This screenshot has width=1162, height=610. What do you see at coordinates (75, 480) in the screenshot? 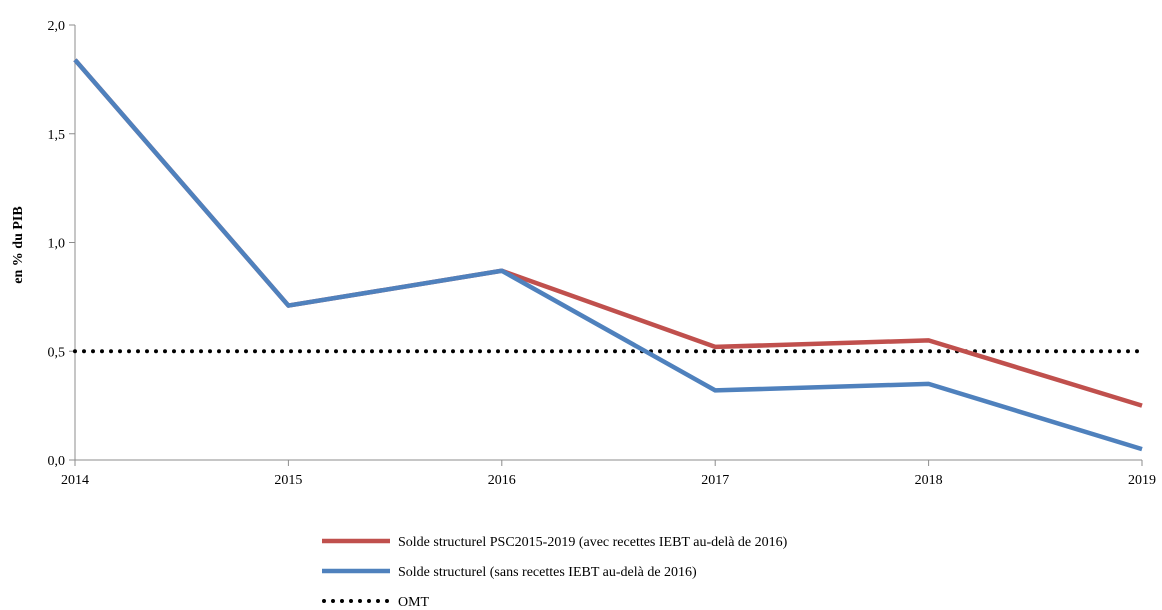
I see `x-tick-label: 2014` at bounding box center [75, 480].